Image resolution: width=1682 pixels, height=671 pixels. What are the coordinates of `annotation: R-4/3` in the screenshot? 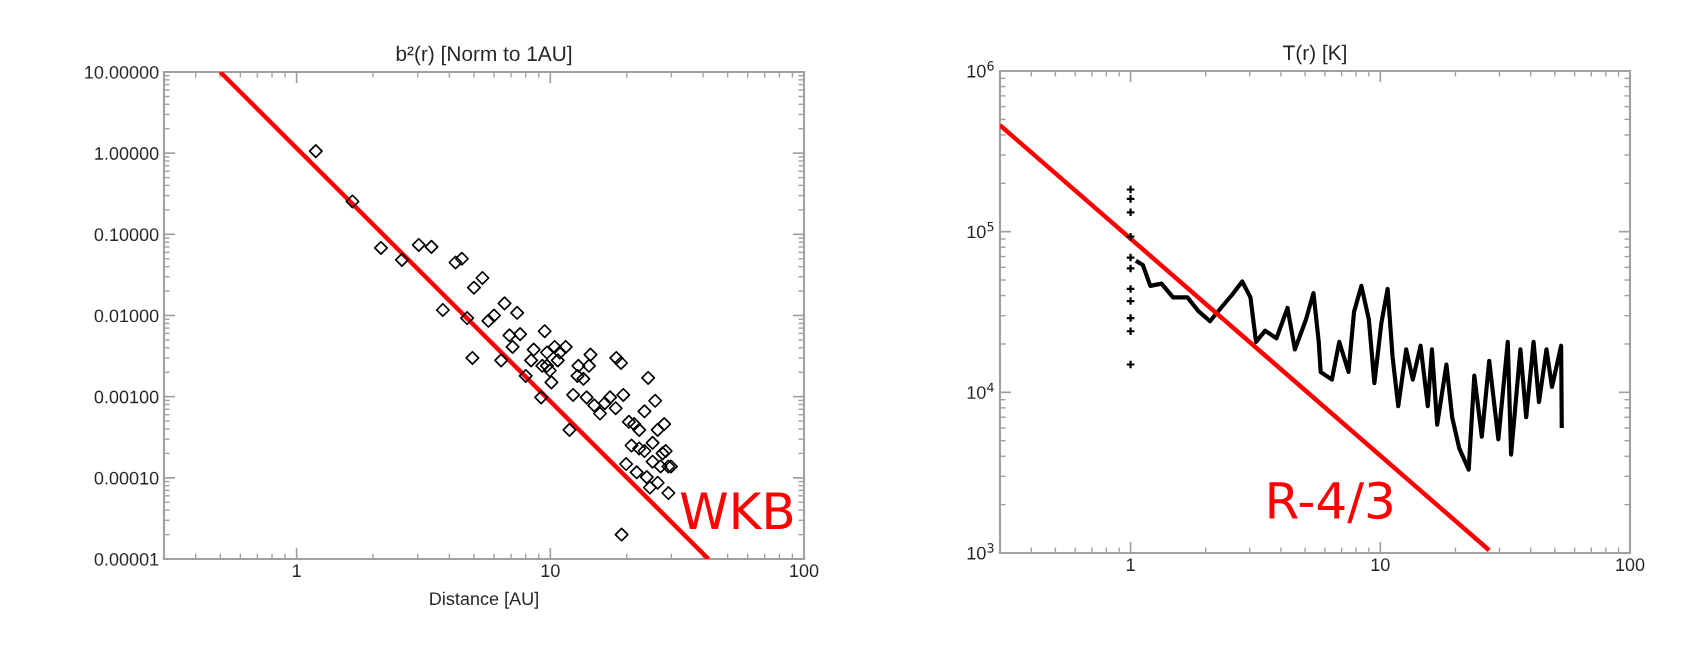 It's located at (1330, 502).